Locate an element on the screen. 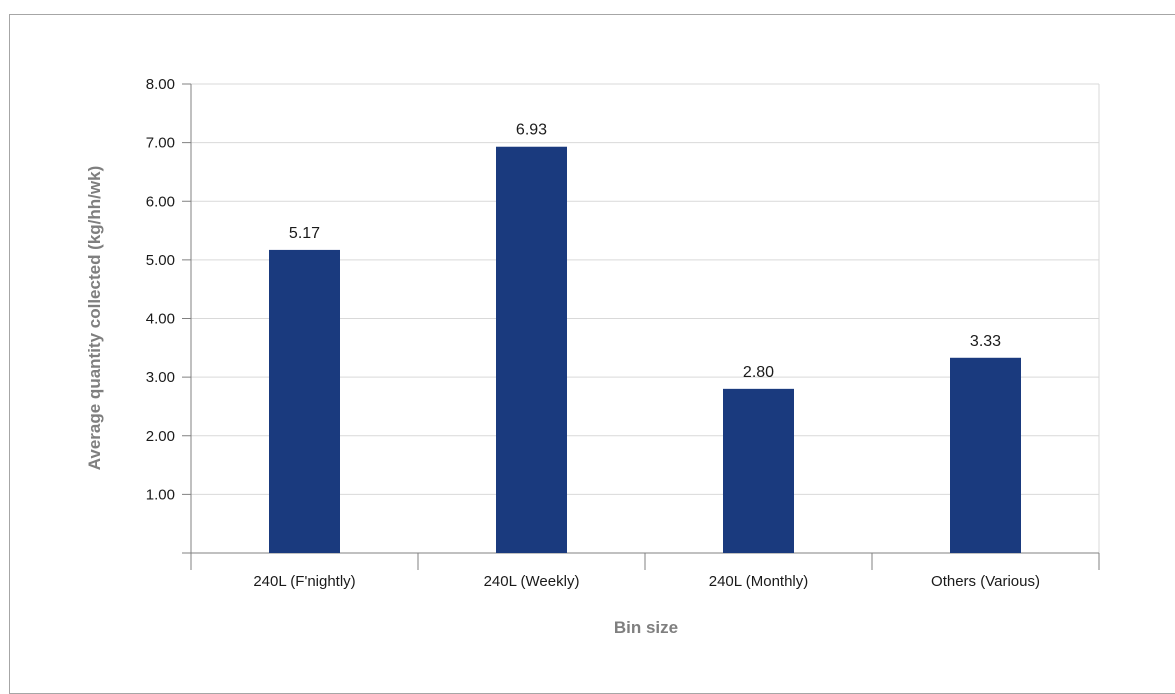 This screenshot has width=1175, height=694. data-label: 2.80 is located at coordinates (758, 372).